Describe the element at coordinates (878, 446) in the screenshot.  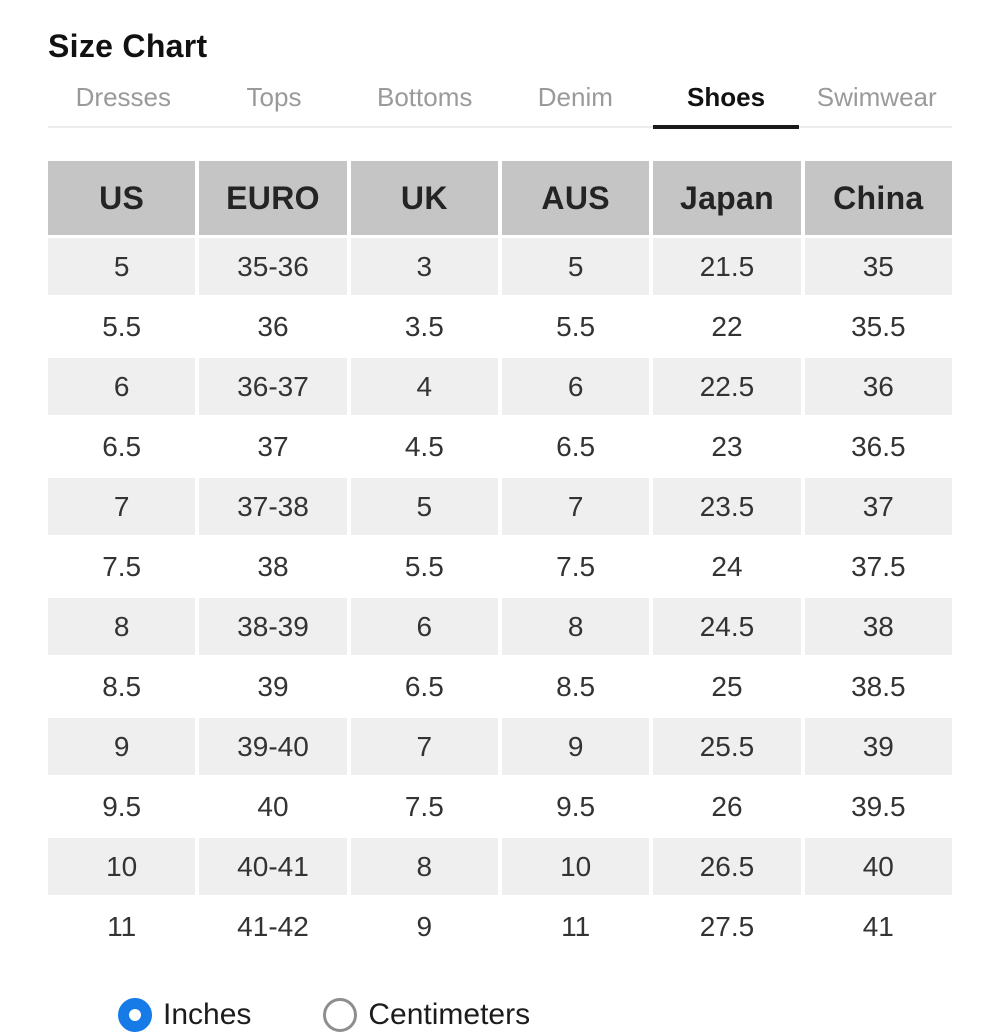
I see `size-cell: 36.5` at that location.